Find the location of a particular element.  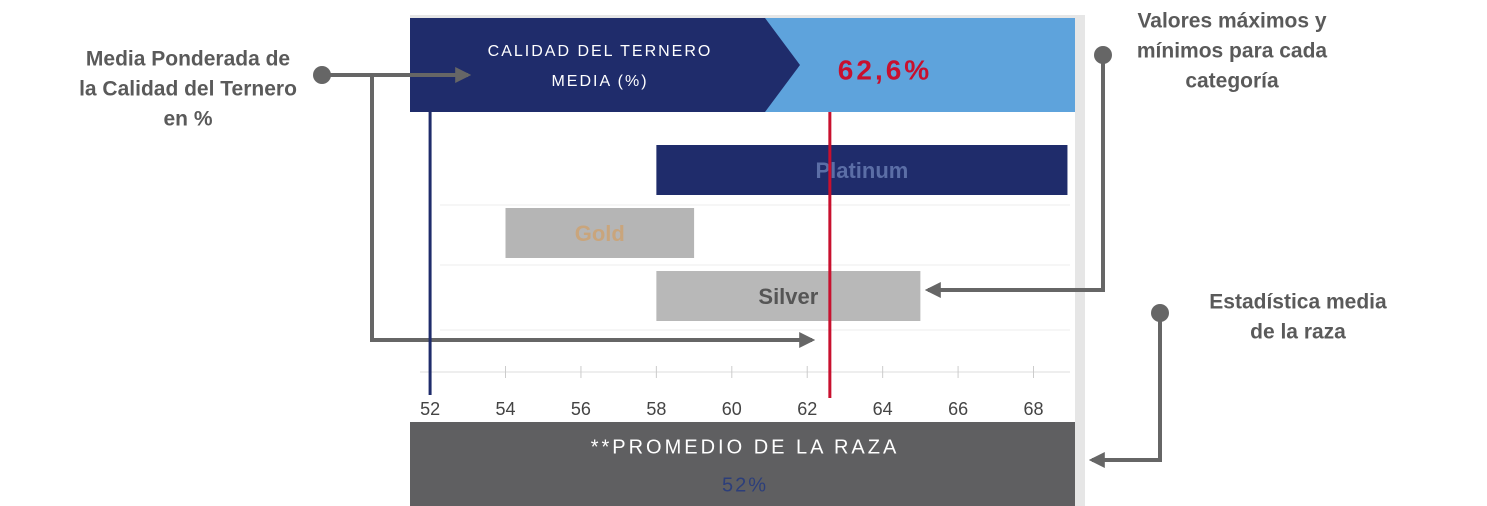

annotation: de la raza is located at coordinates (1298, 332).